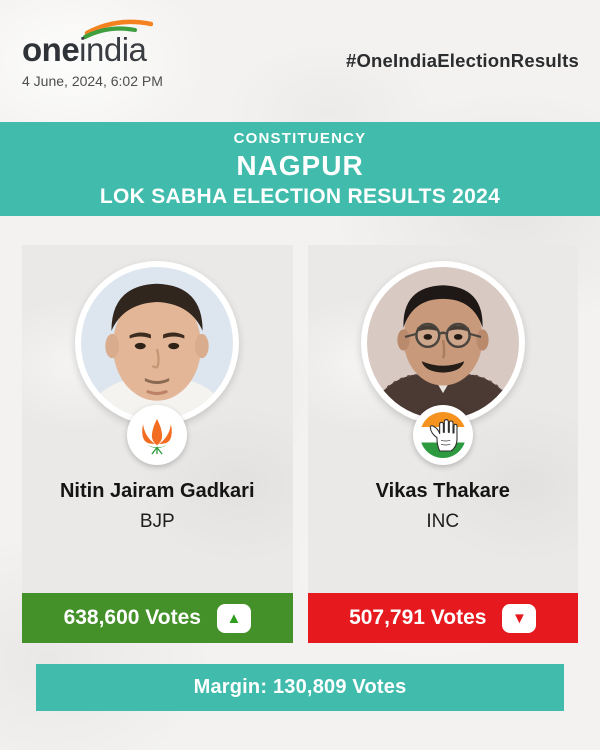 The width and height of the screenshot is (600, 750). What do you see at coordinates (442, 491) in the screenshot?
I see `candidate-name: Vikas Thakare` at bounding box center [442, 491].